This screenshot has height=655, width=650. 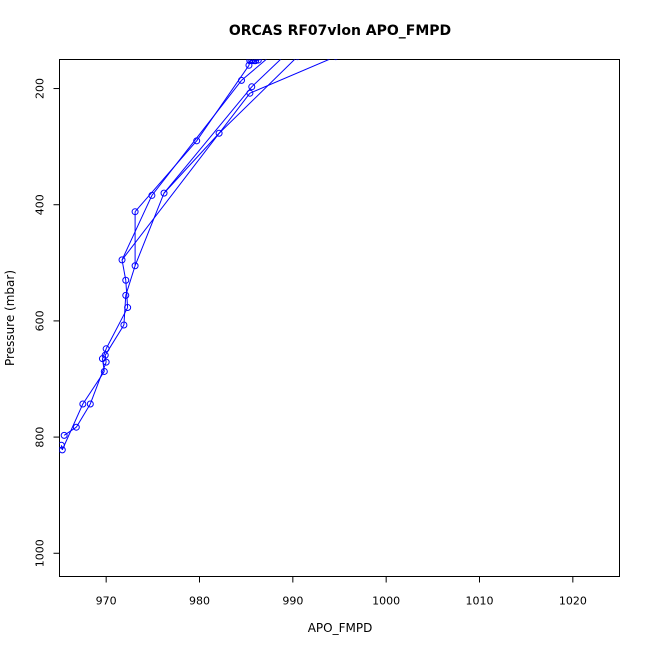 I want to click on y-tick-label: 400, so click(x=40, y=204).